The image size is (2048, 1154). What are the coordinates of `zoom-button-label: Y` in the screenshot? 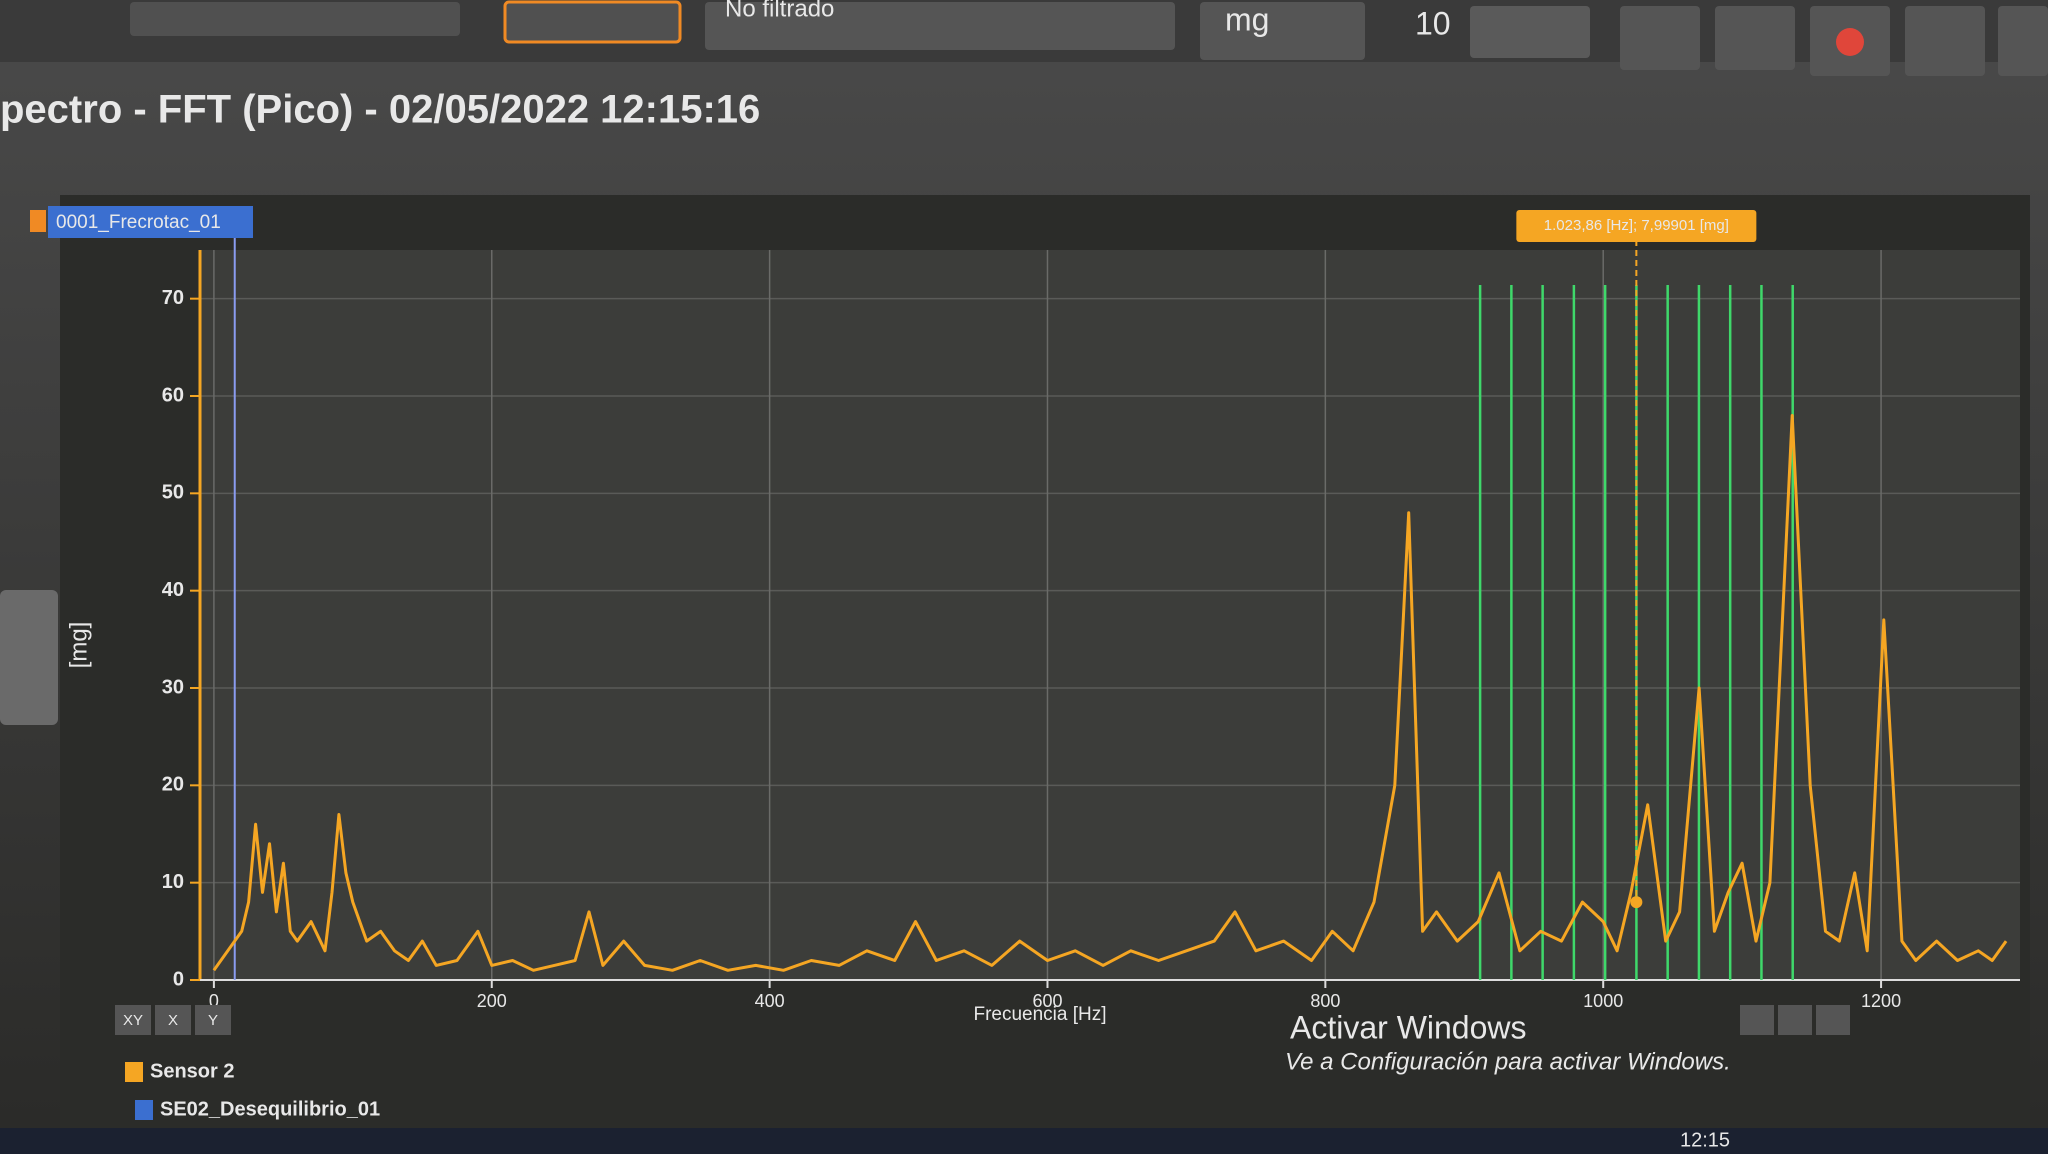 It's located at (213, 1020).